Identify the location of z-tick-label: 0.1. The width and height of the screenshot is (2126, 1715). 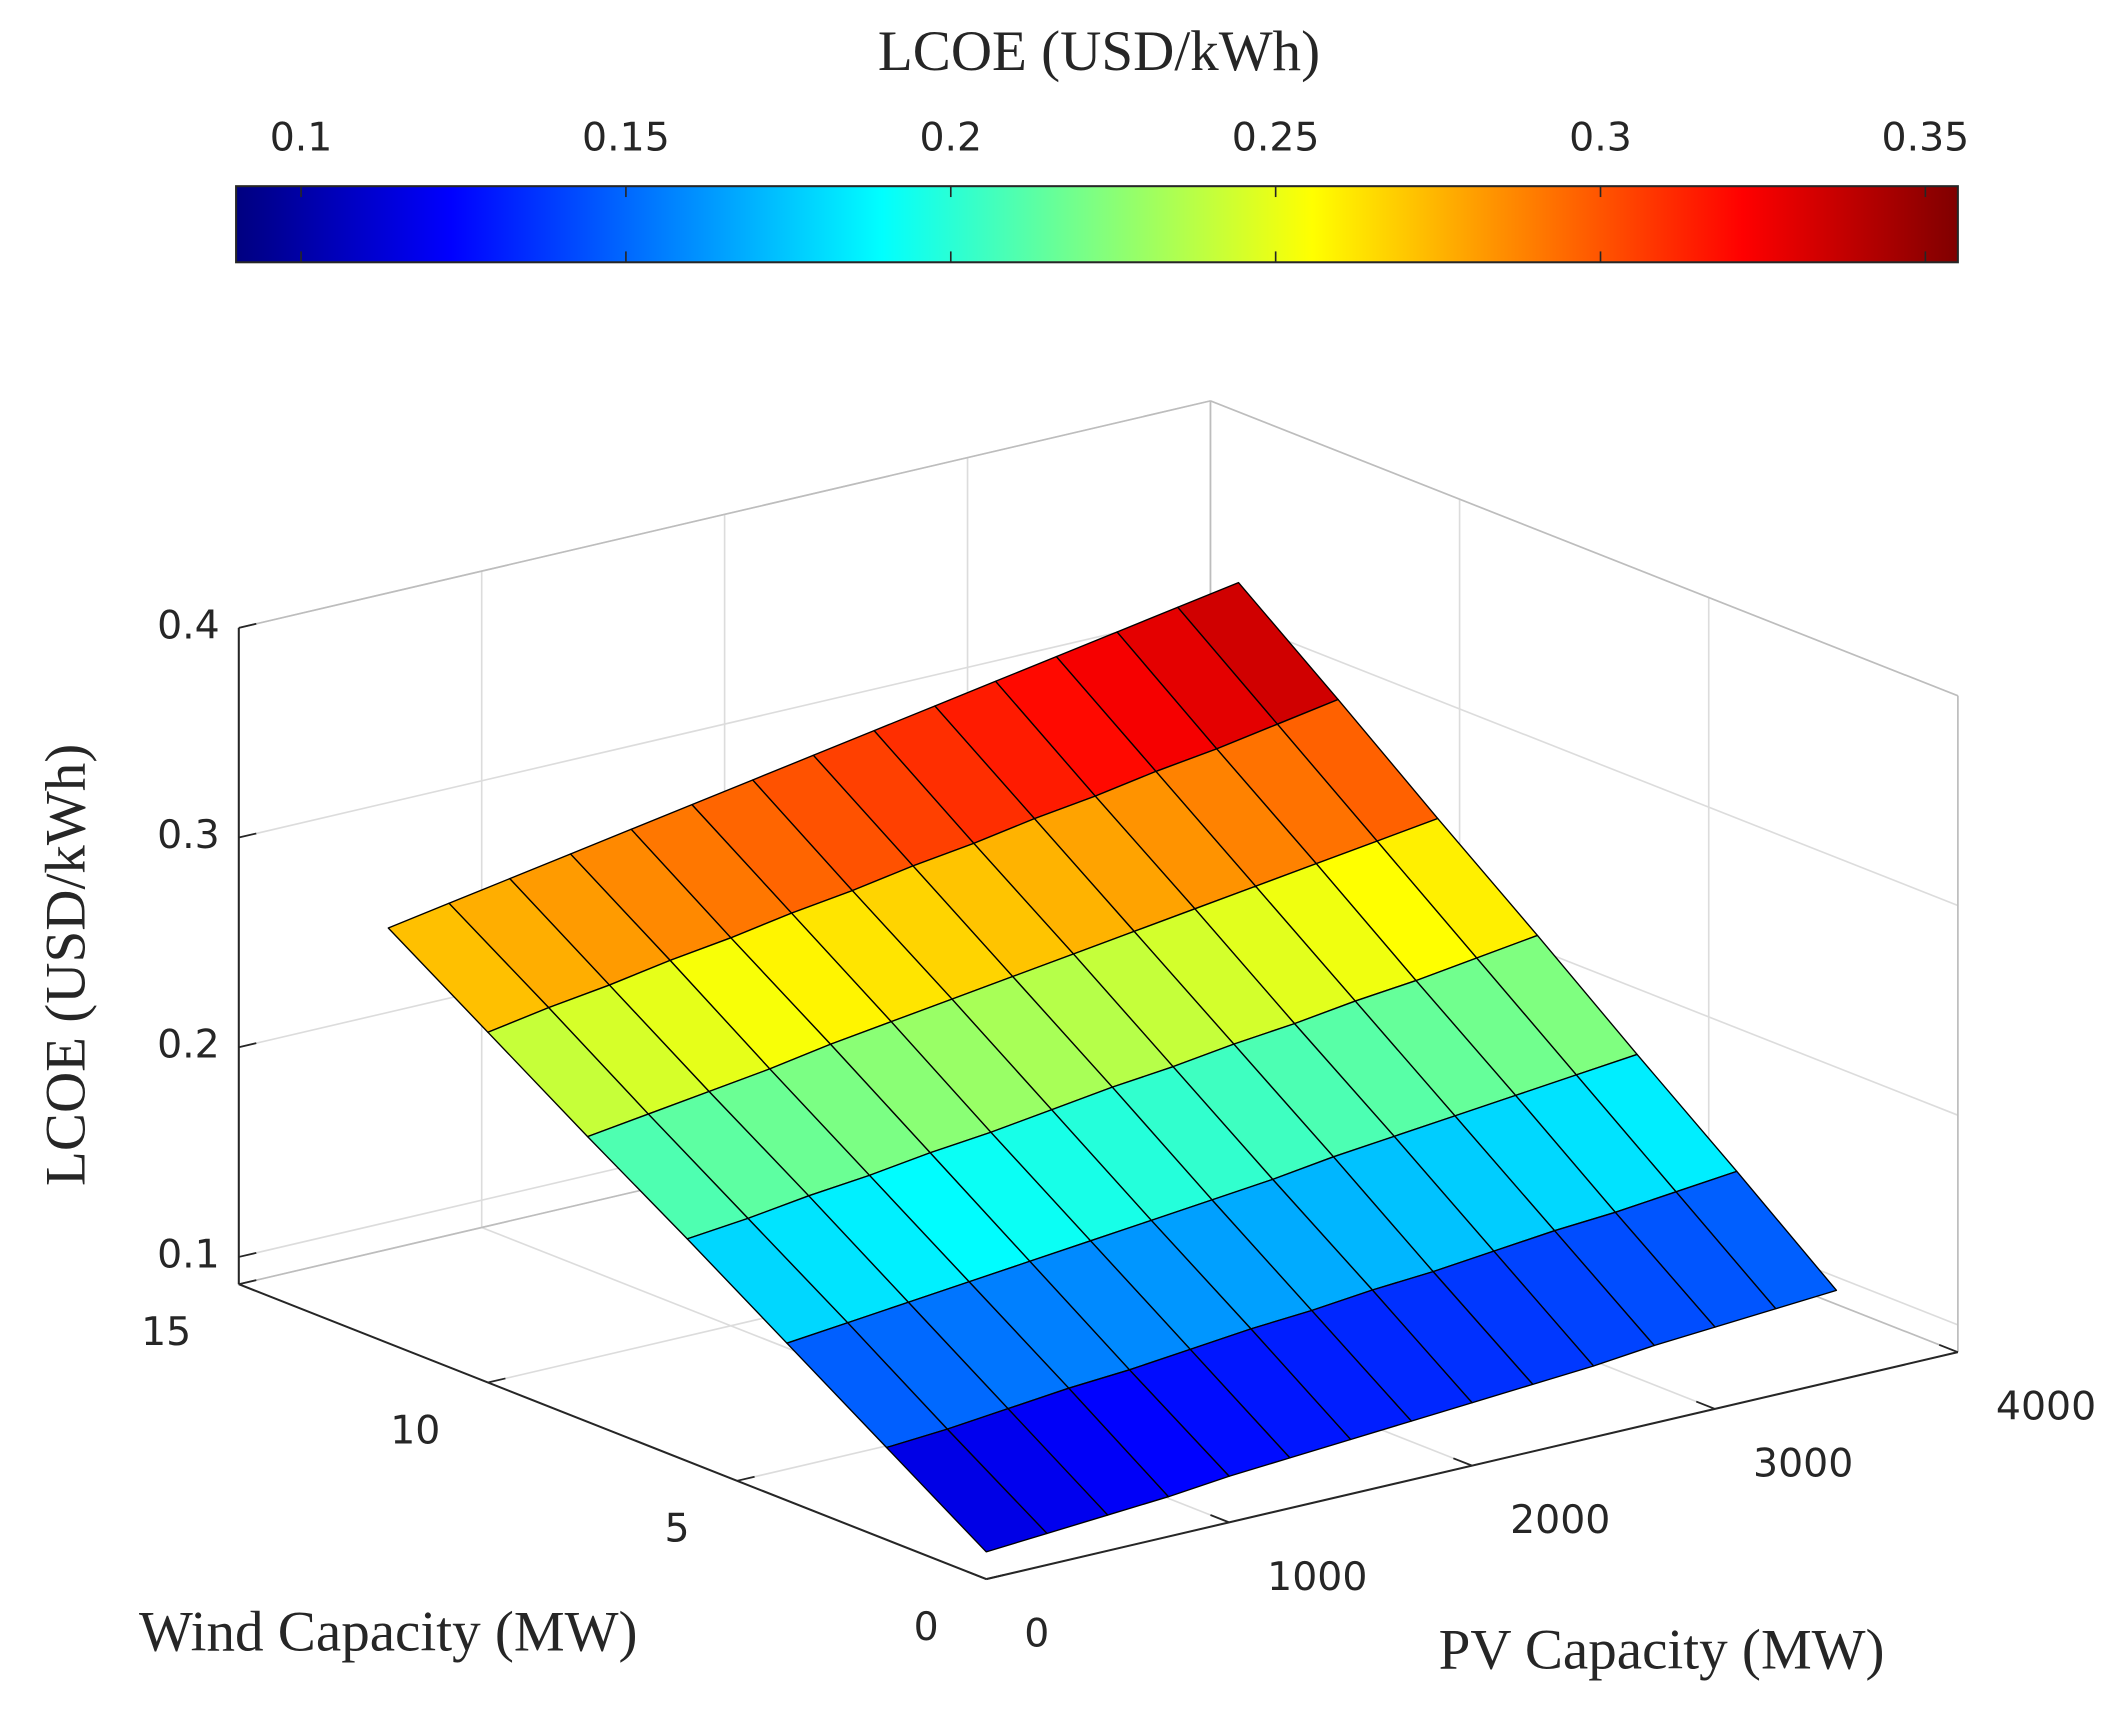
(188, 1254).